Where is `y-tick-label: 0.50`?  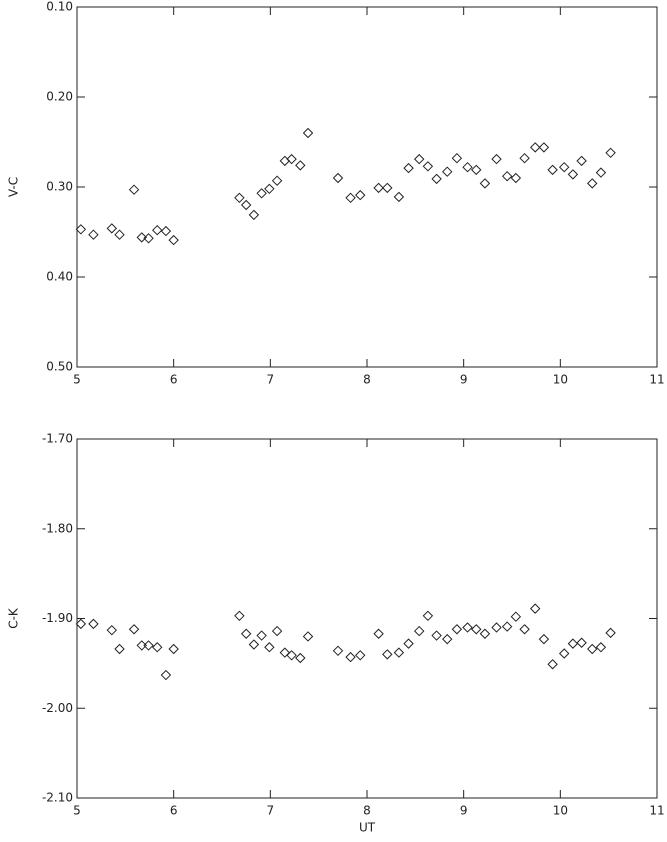
y-tick-label: 0.50 is located at coordinates (59, 367).